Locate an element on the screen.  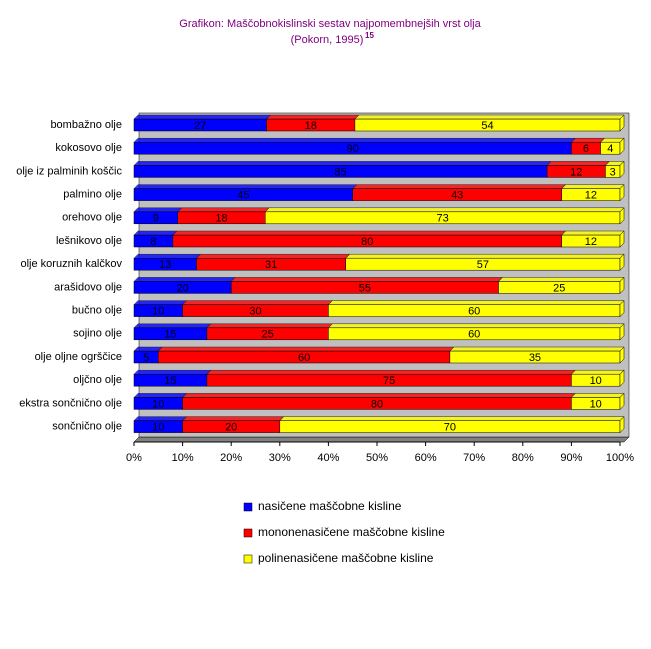
x-tick-label: 50% is located at coordinates (377, 458).